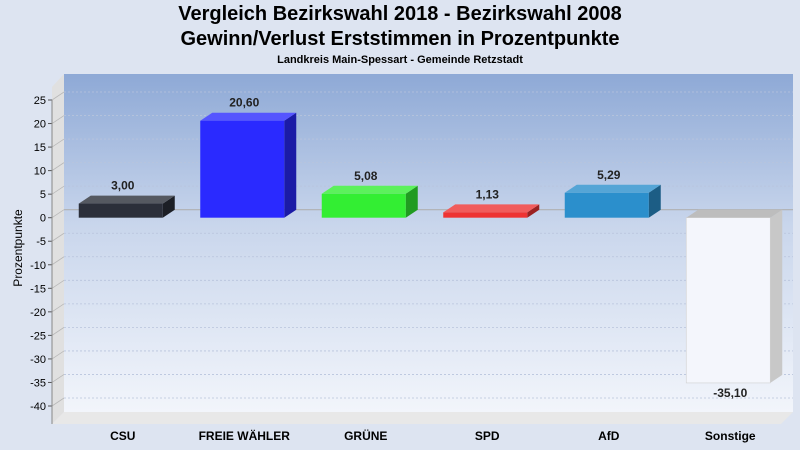 This screenshot has height=450, width=800. I want to click on plot-floor, so click(422, 418).